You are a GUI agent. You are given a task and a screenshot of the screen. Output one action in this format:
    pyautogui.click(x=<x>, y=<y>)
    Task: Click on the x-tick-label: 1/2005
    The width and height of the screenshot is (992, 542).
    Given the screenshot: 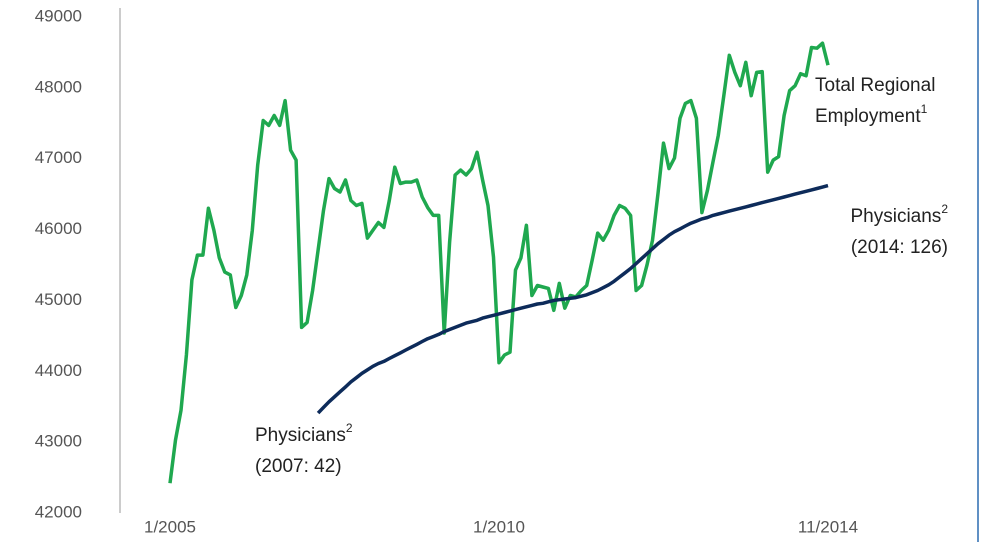 What is the action you would take?
    pyautogui.click(x=170, y=526)
    